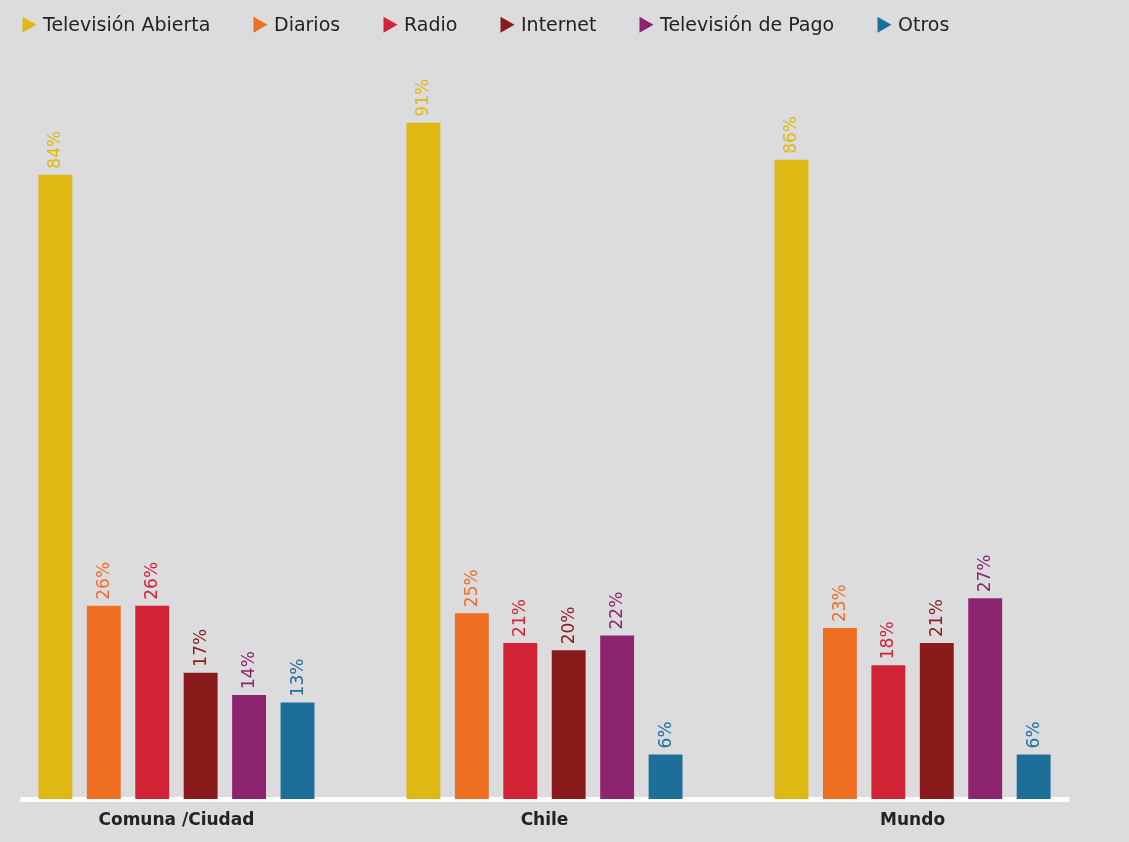  I want to click on data-label: 27%, so click(984, 573).